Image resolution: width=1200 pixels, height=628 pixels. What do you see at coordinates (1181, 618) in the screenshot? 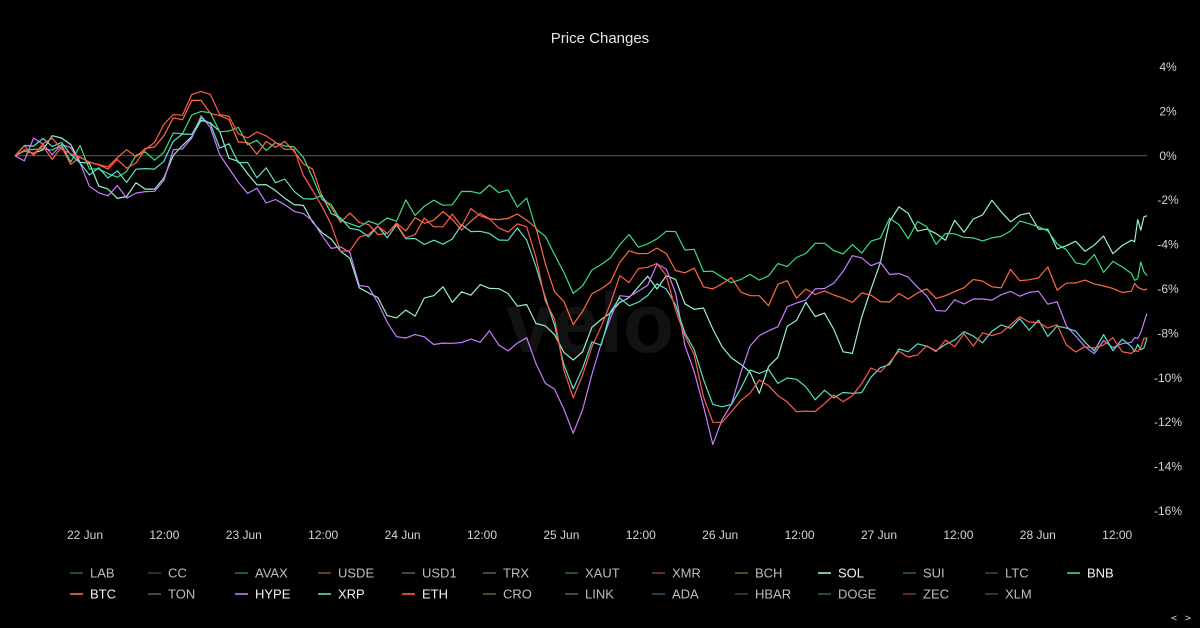
I see `legend-pager: < >` at bounding box center [1181, 618].